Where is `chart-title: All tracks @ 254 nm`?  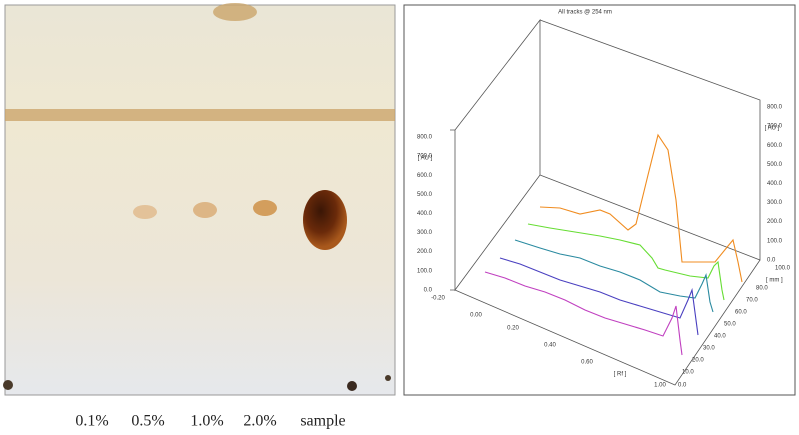
chart-title: All tracks @ 254 nm is located at coordinates (585, 13).